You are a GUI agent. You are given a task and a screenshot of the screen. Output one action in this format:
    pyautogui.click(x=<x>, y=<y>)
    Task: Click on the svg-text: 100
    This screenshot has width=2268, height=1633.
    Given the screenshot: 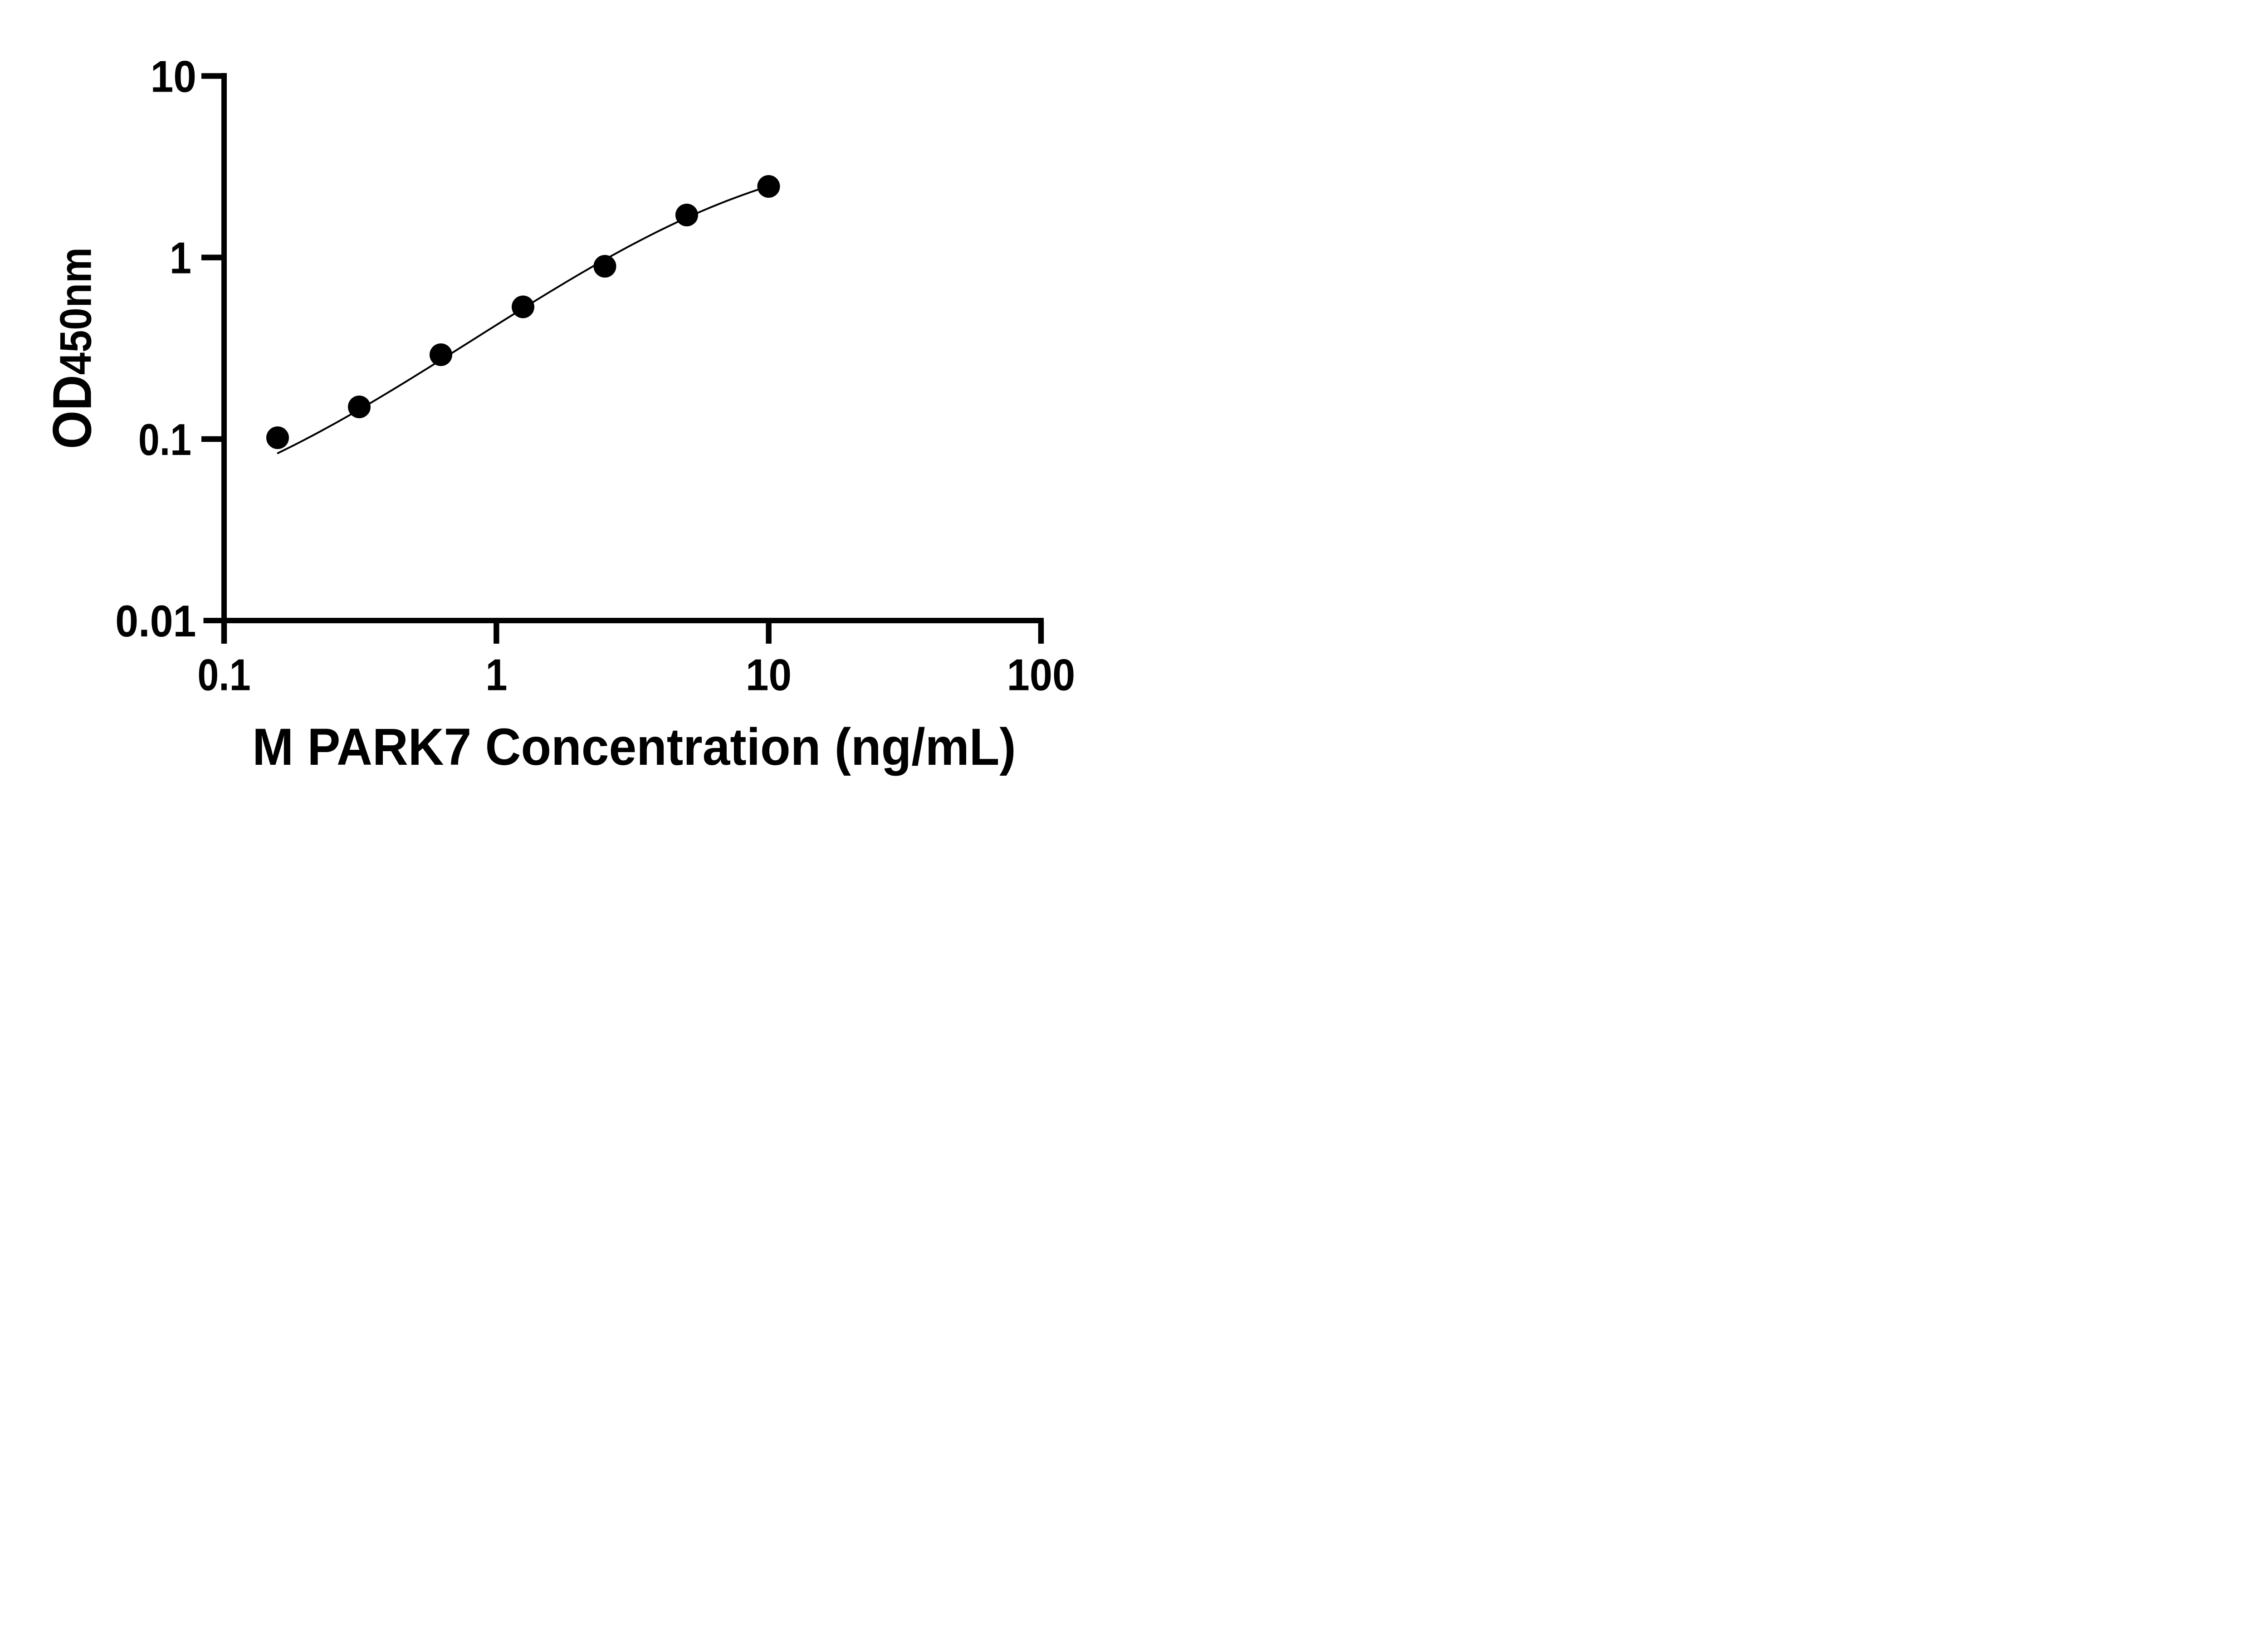 What is the action you would take?
    pyautogui.click(x=1041, y=674)
    